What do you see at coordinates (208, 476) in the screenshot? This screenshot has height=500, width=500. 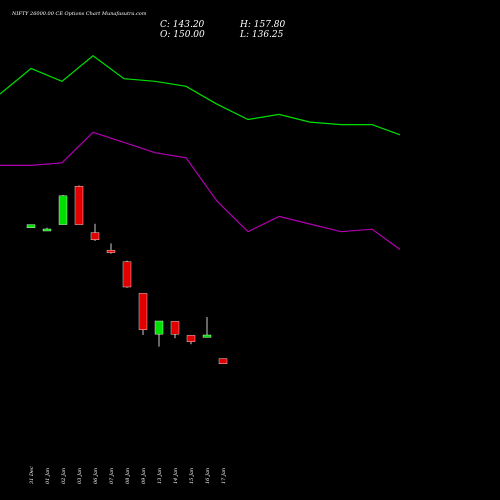 I see `x-tick-label: 16 Jan` at bounding box center [208, 476].